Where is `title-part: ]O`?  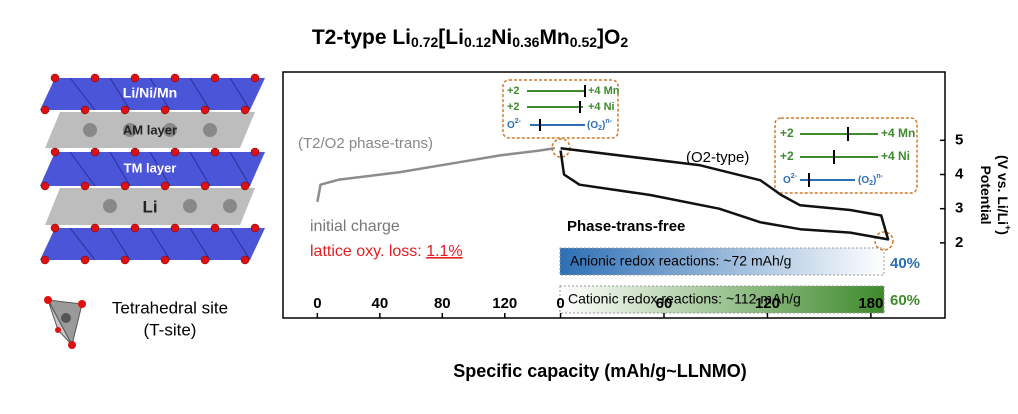
title-part: ]O is located at coordinates (608, 37).